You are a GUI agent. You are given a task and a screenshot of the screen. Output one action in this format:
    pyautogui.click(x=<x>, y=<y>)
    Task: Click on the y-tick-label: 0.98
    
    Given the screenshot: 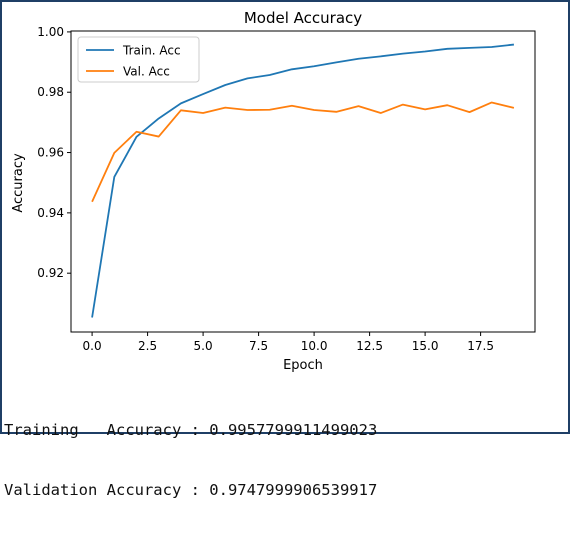 What is the action you would take?
    pyautogui.click(x=50, y=92)
    